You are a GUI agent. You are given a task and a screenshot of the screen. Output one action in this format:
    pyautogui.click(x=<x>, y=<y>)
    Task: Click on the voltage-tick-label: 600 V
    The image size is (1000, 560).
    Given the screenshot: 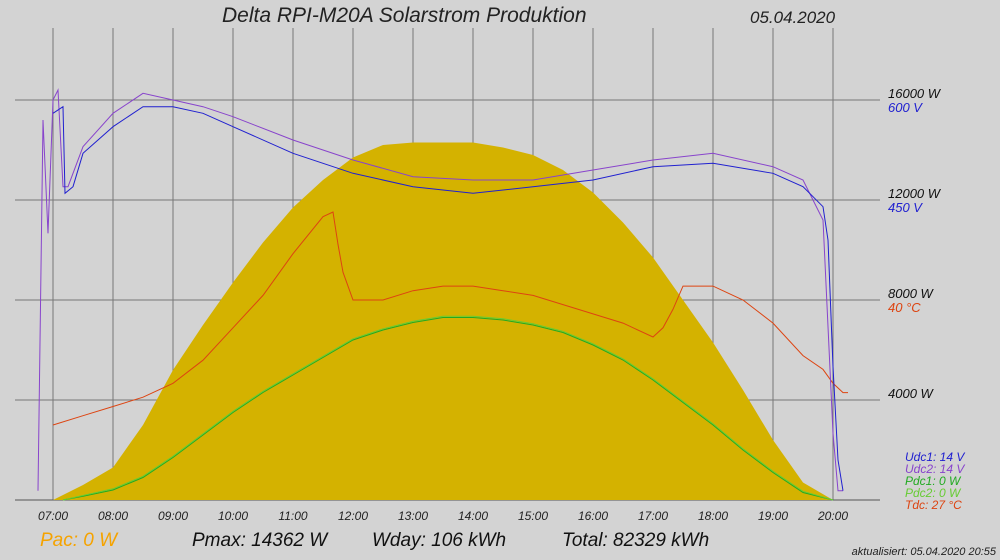 What is the action you would take?
    pyautogui.click(x=905, y=107)
    